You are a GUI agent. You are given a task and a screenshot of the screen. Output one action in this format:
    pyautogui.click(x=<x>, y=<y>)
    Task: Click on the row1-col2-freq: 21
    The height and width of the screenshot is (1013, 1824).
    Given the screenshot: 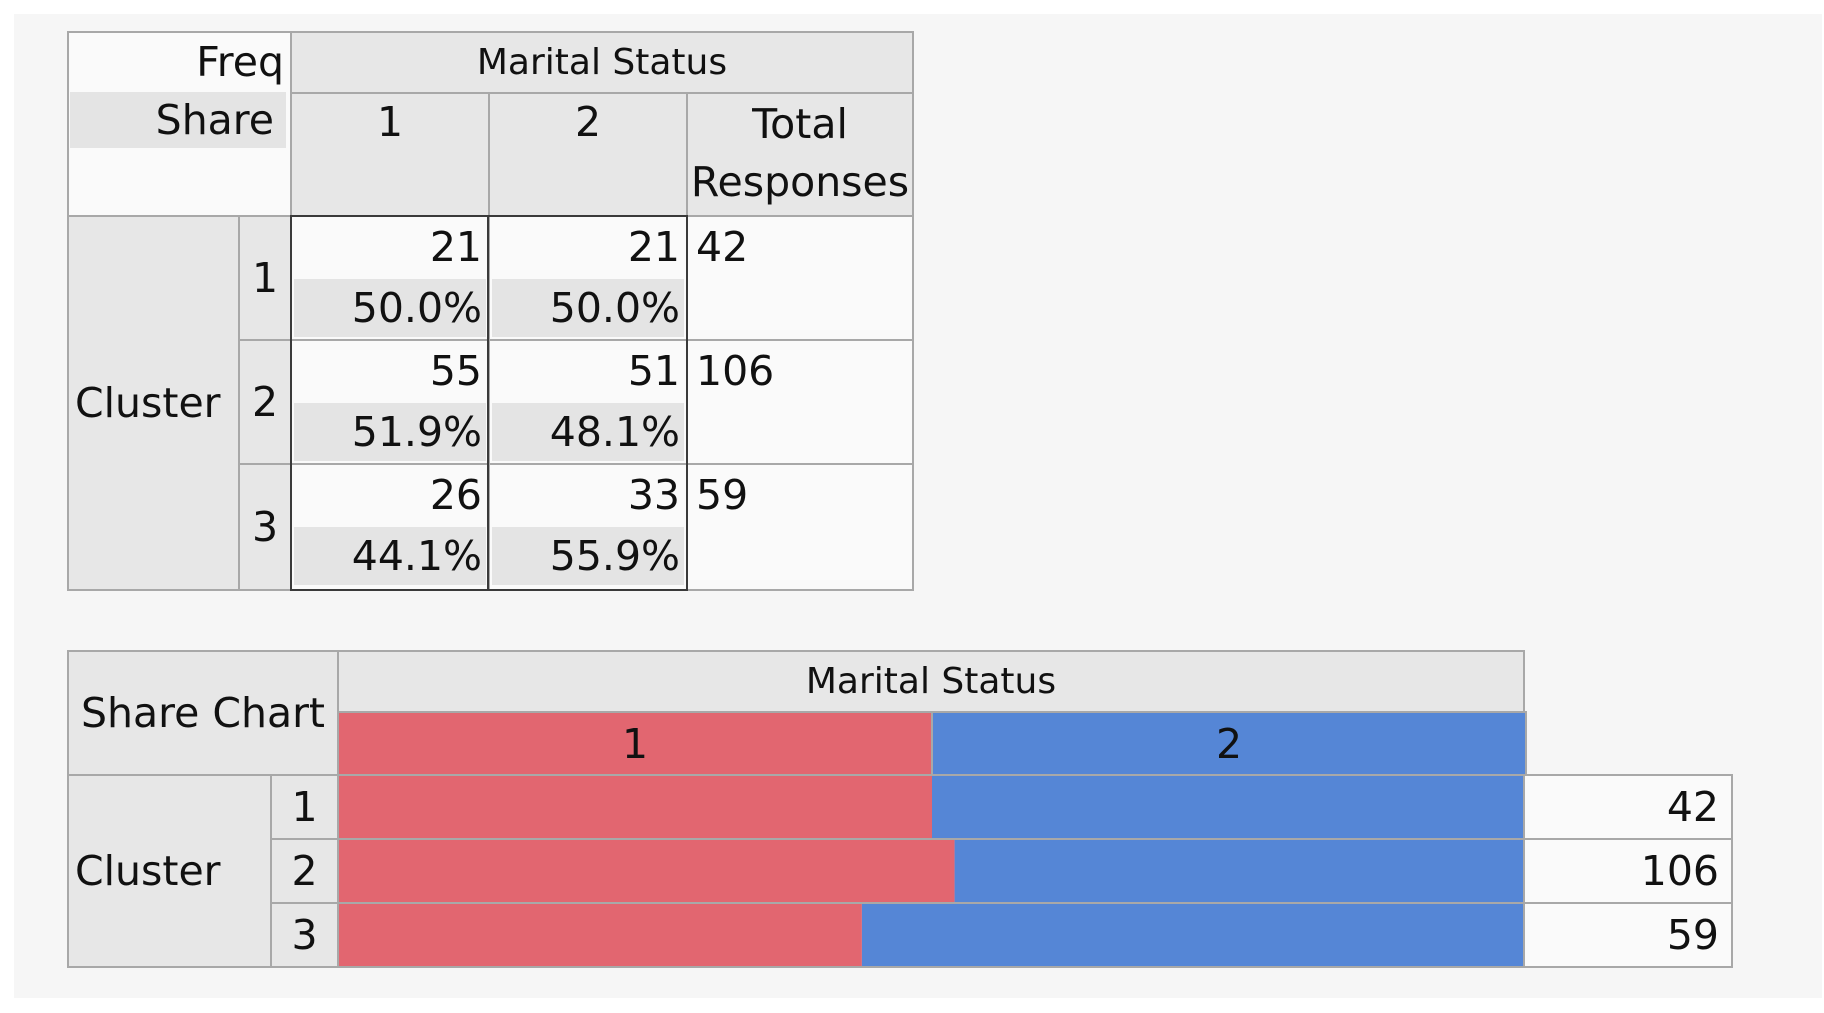 What is the action you would take?
    pyautogui.click(x=653, y=246)
    